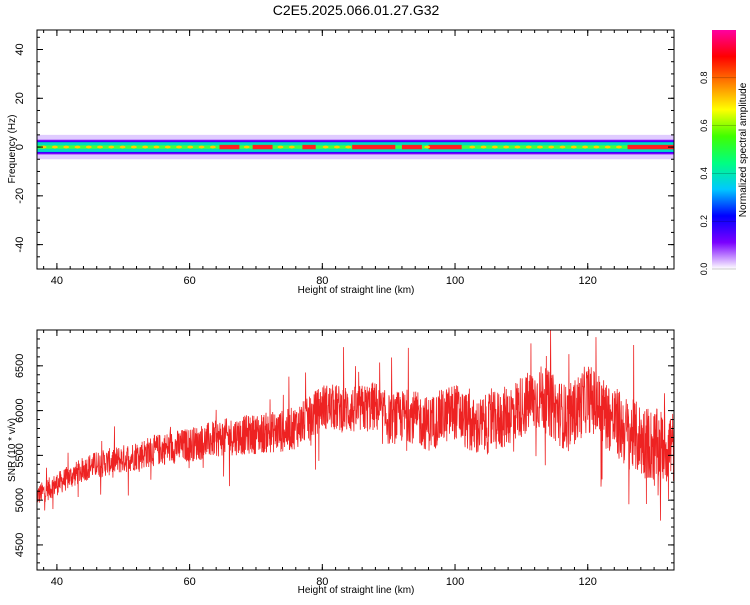 The height and width of the screenshot is (605, 750). What do you see at coordinates (704, 221) in the screenshot?
I see `colorbar-tick-label: 0.2` at bounding box center [704, 221].